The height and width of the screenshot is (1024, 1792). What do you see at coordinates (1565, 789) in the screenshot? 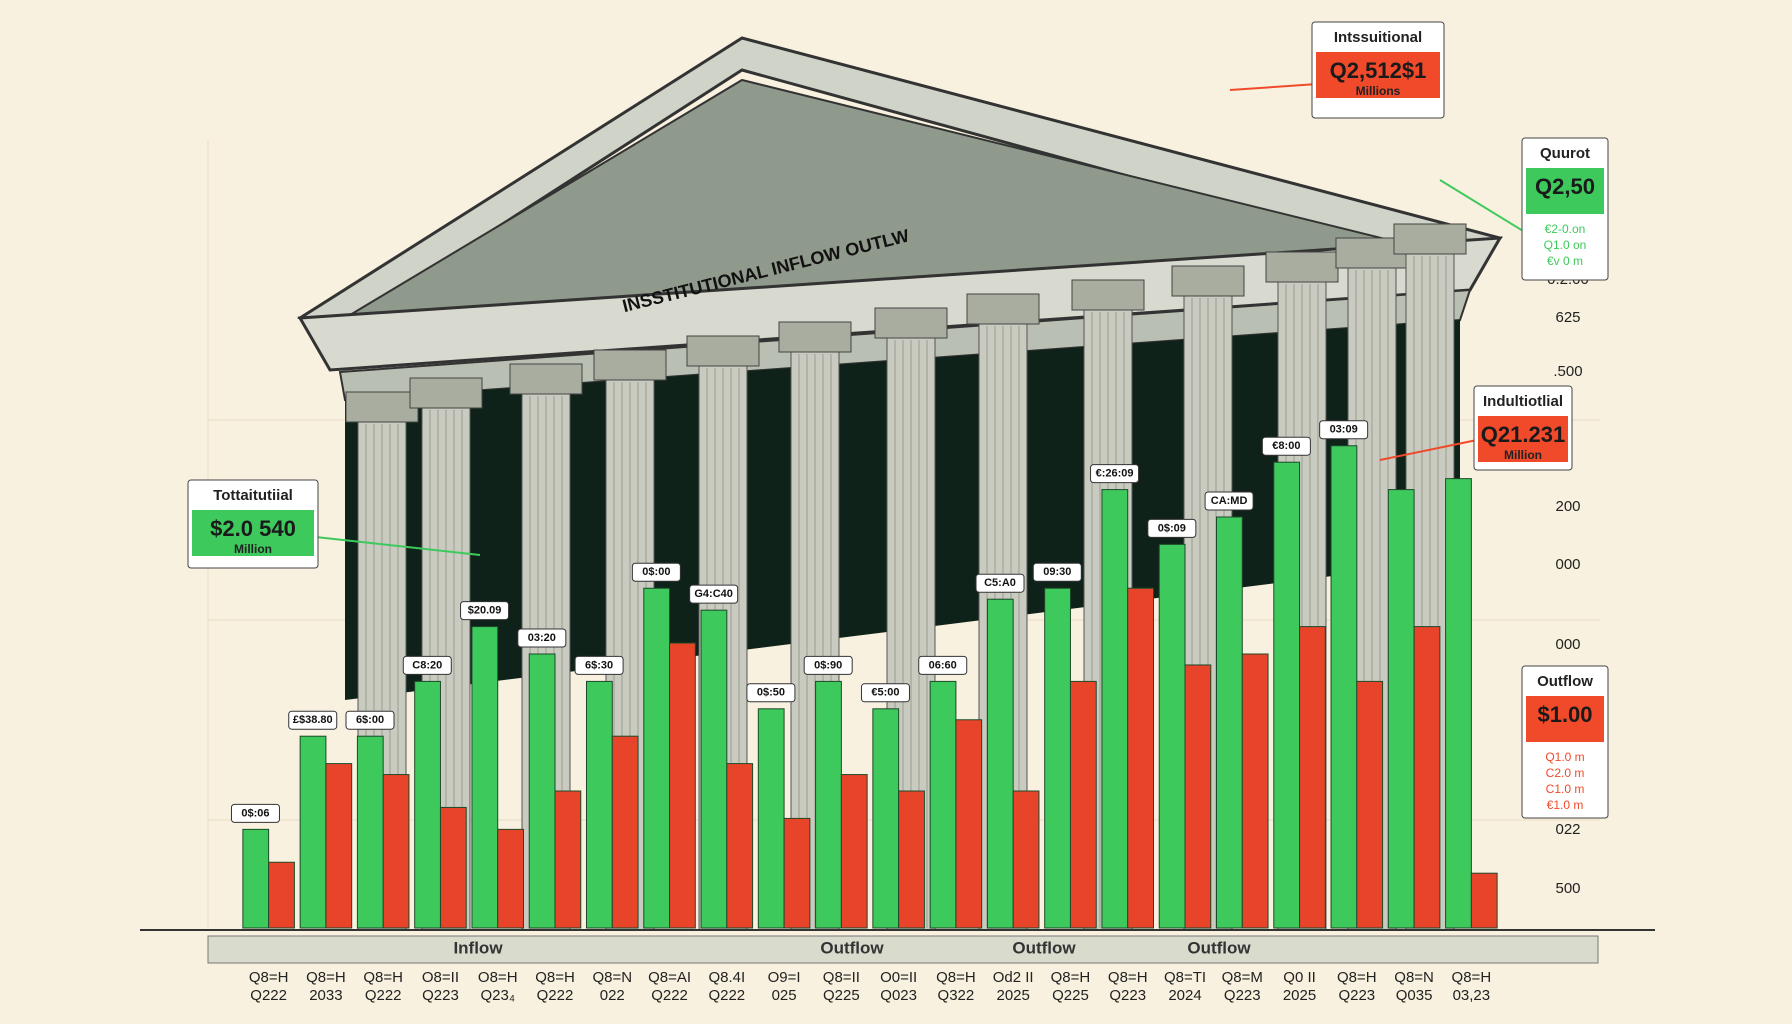
I see `callout-line: C1.0 m` at bounding box center [1565, 789].